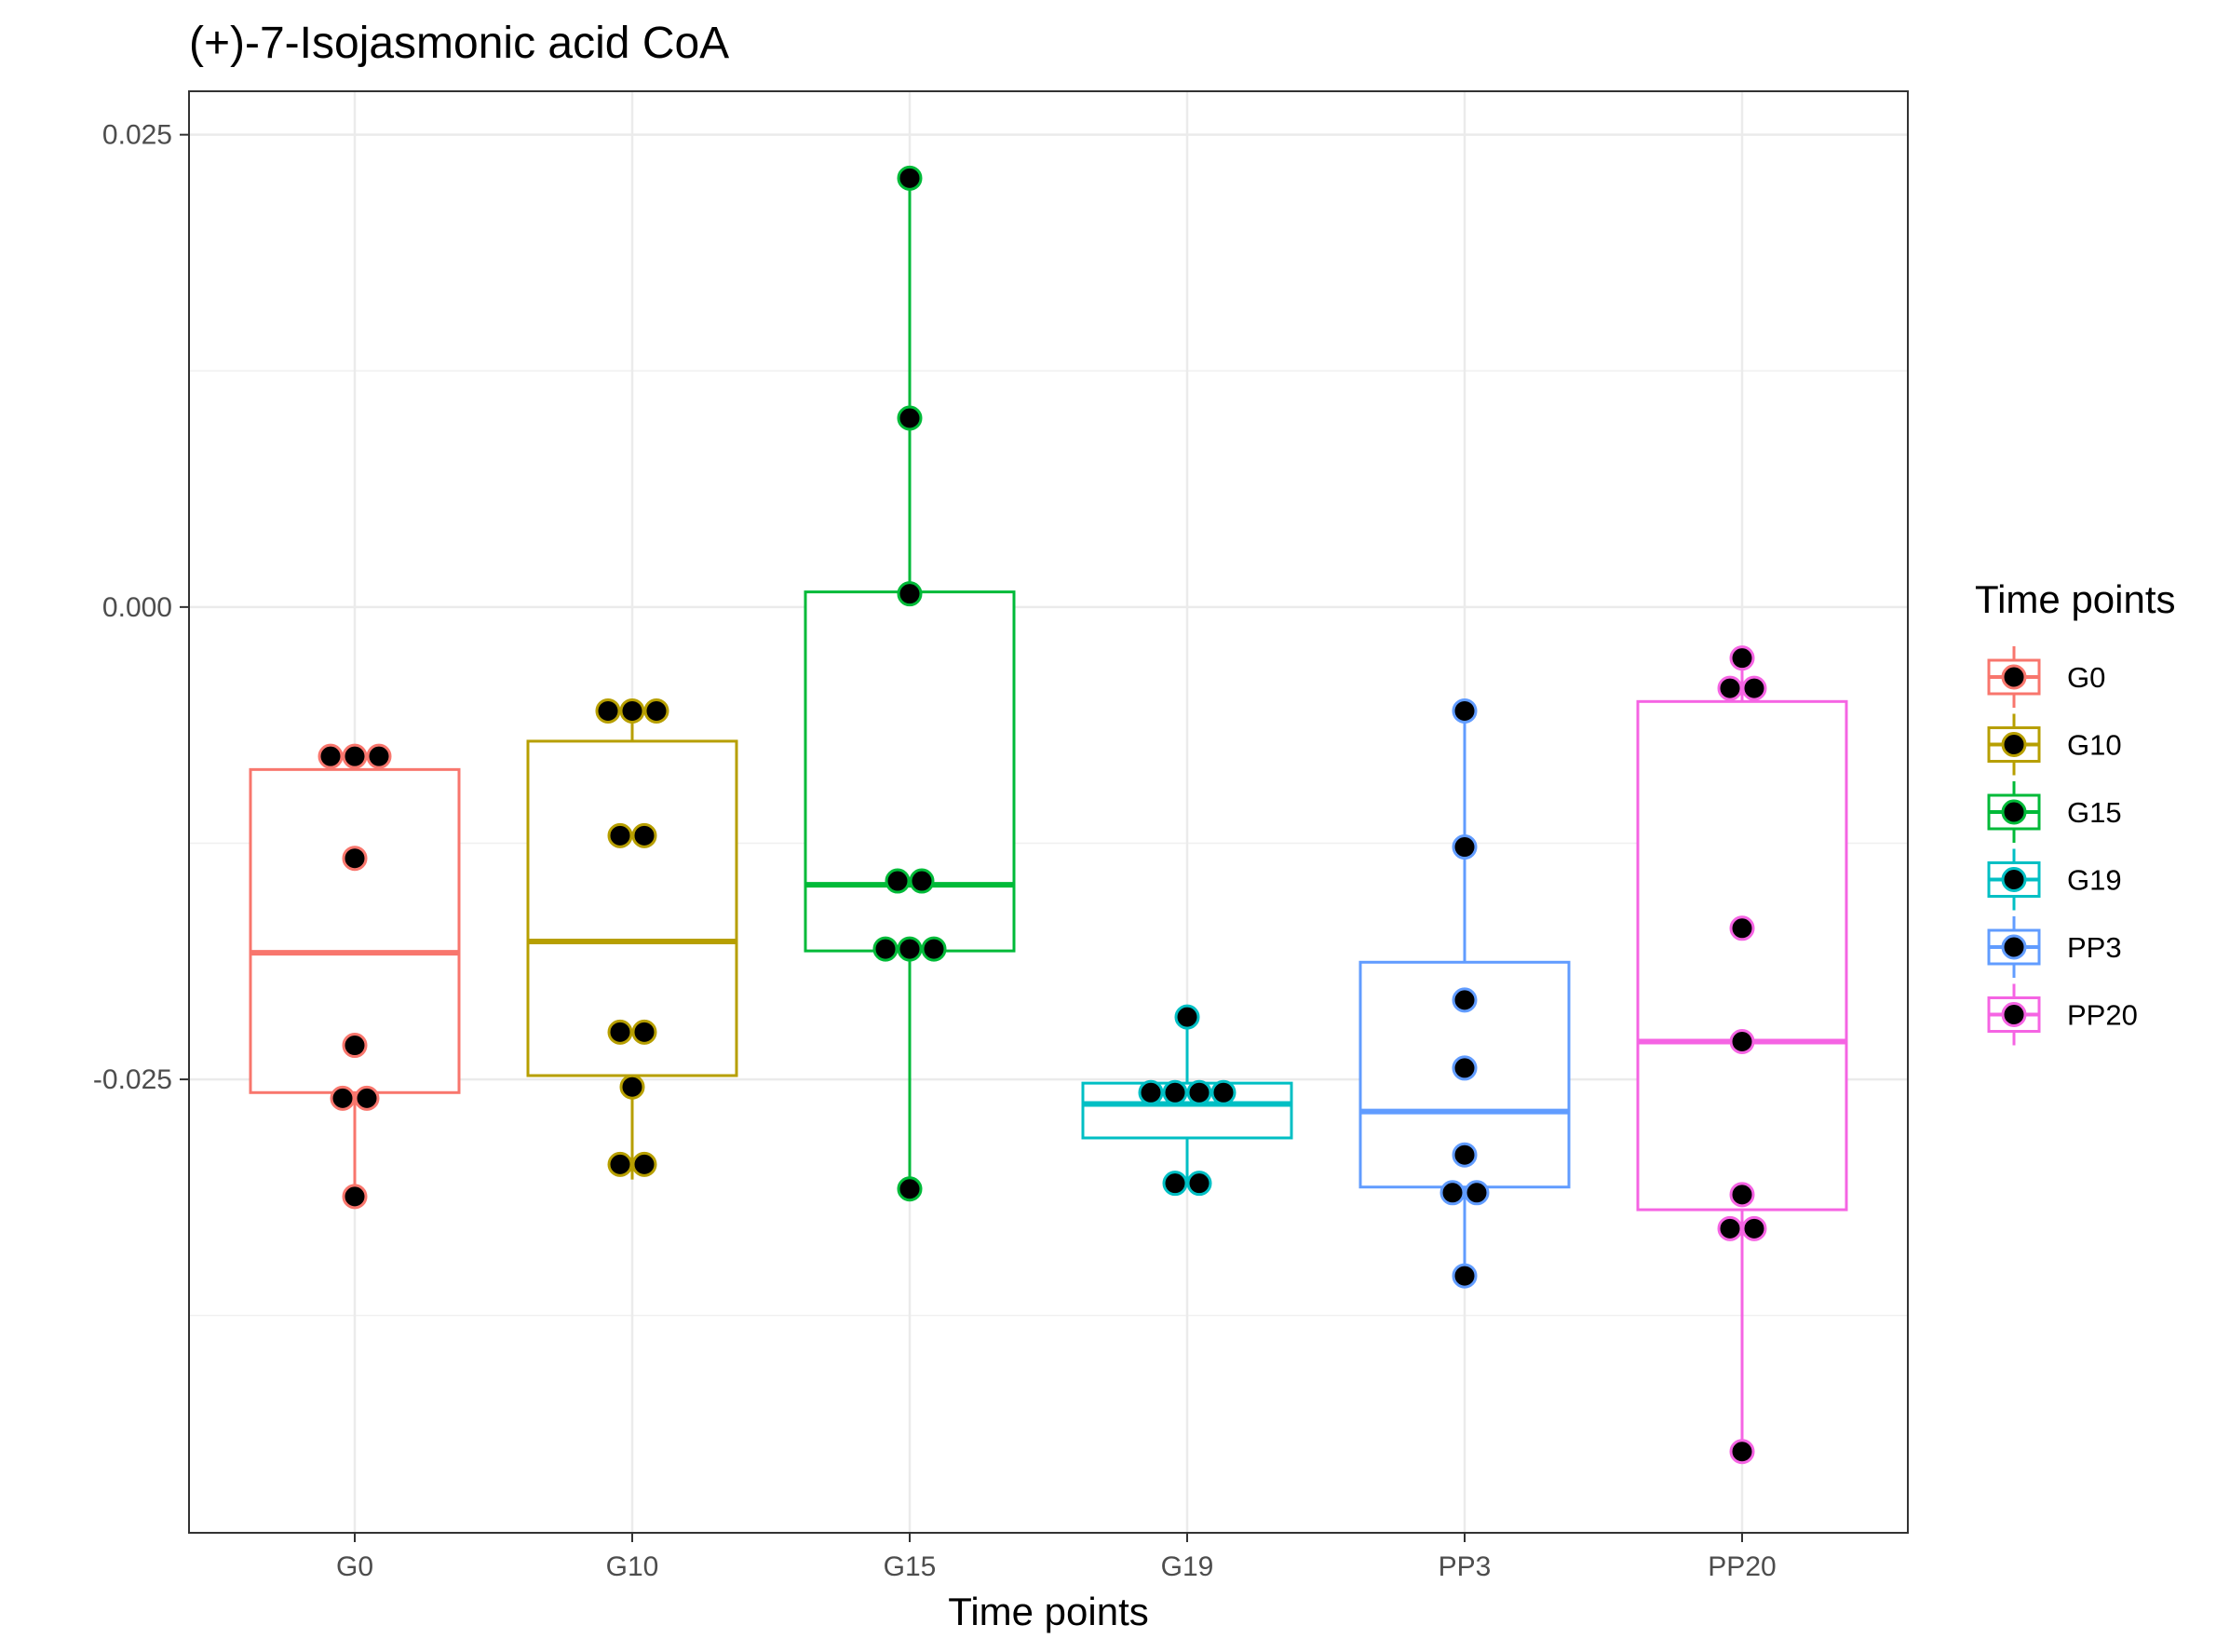 The width and height of the screenshot is (2230, 1652). What do you see at coordinates (1466, 1566) in the screenshot?
I see `x-tick-label: PP3` at bounding box center [1466, 1566].